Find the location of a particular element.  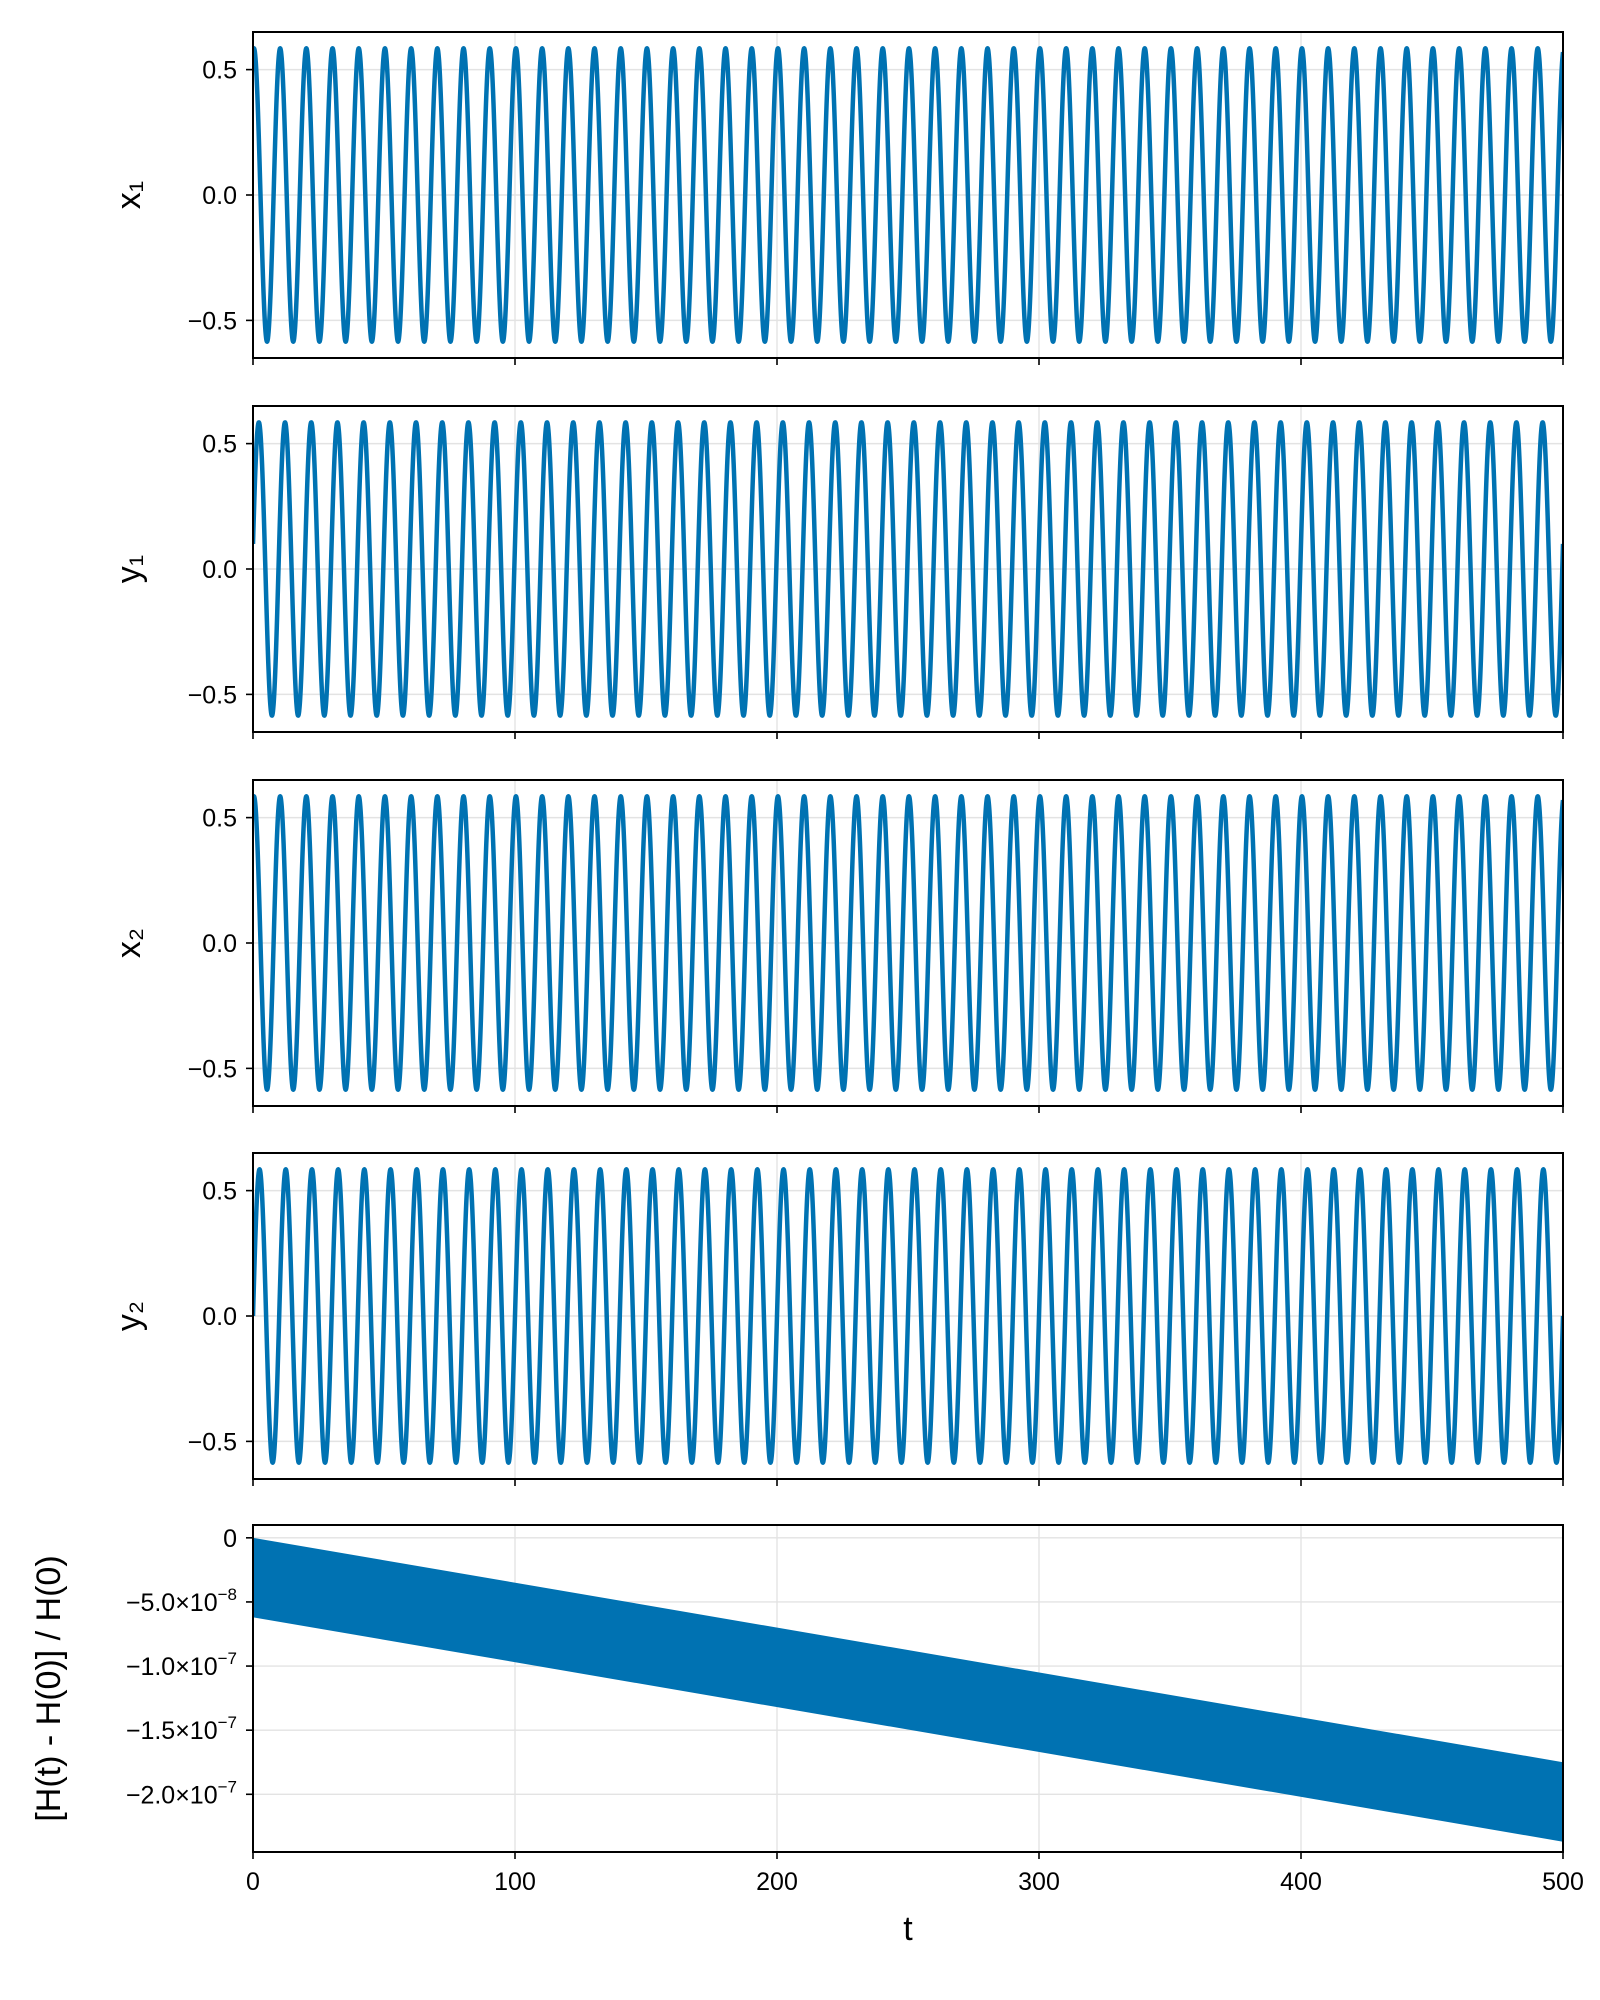

y-tick-label: 0 is located at coordinates (230, 1539).